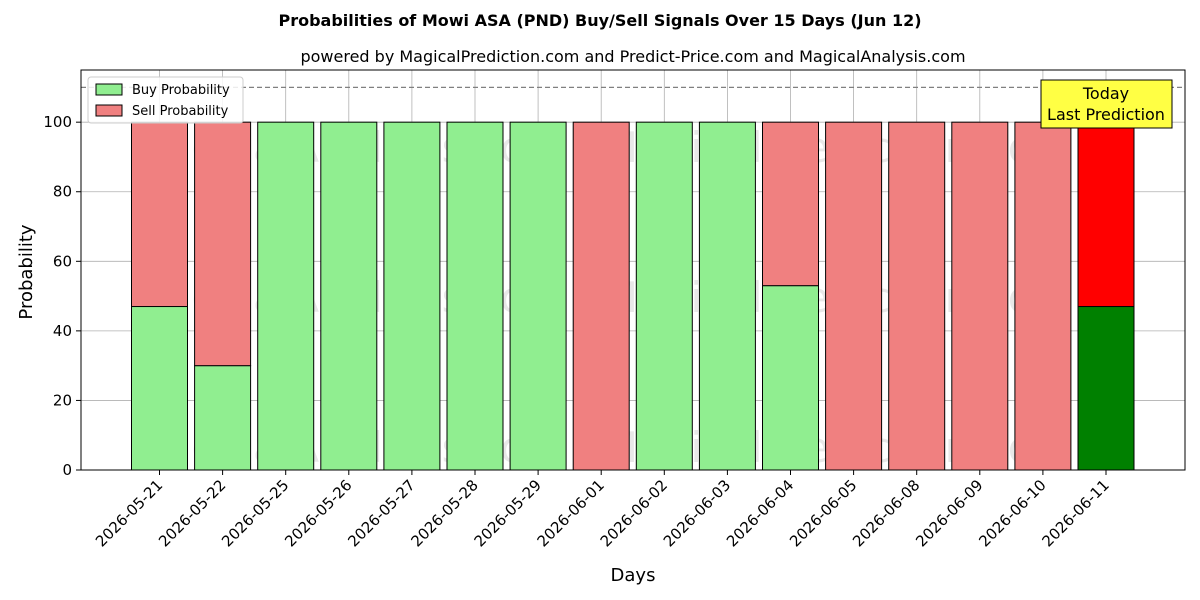  What do you see at coordinates (508, 513) in the screenshot?
I see `x-tick-label: 2026-05-29` at bounding box center [508, 513].